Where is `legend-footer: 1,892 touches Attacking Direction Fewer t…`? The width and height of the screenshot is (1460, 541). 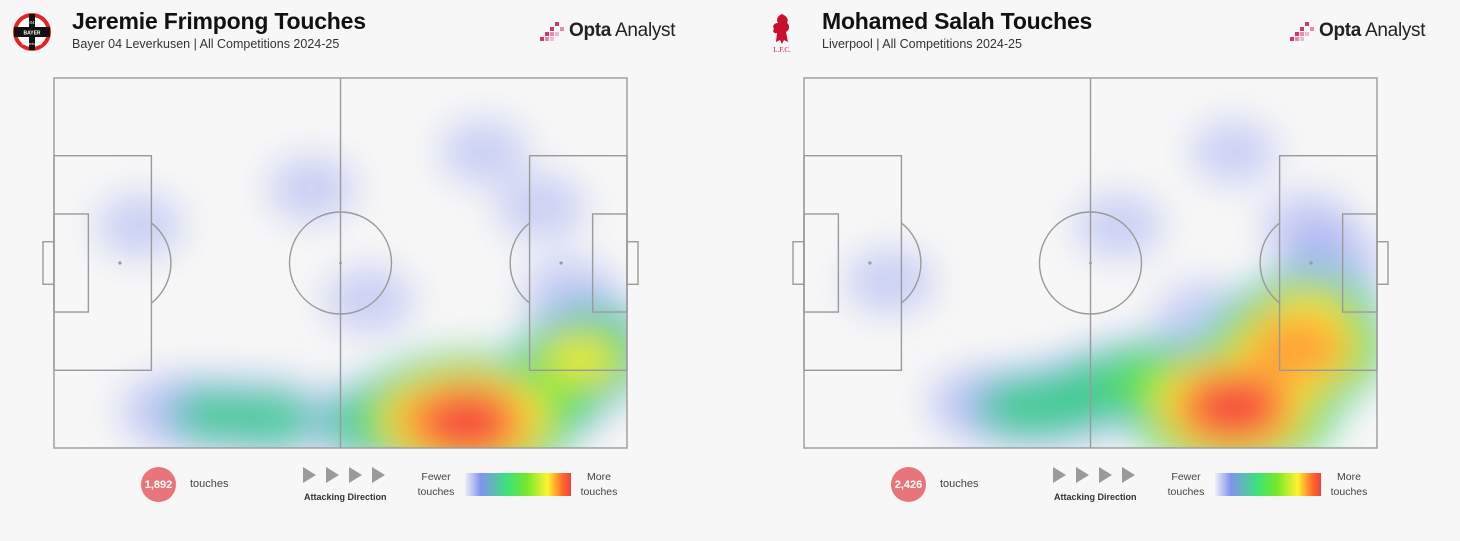 legend-footer: 1,892 touches Attacking Direction Fewer t… is located at coordinates (365, 492).